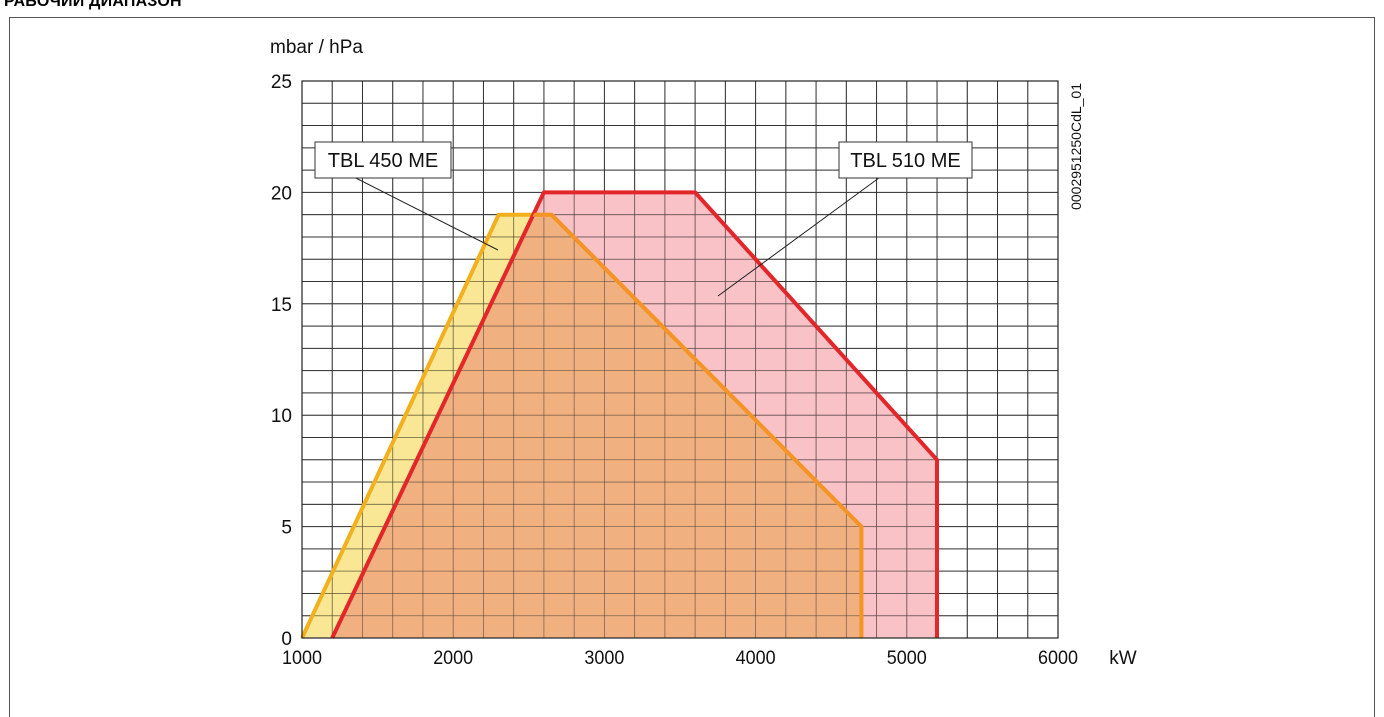 The image size is (1384, 717). I want to click on y-tick-label: 25, so click(281, 82).